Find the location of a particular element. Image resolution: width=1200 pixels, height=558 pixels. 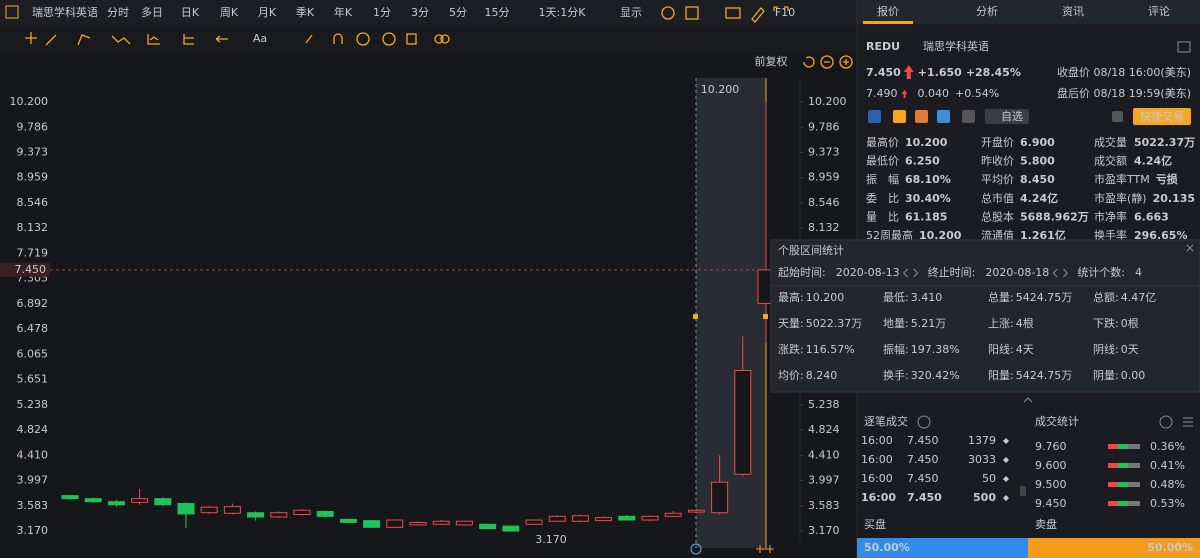

watch-label: 自选 is located at coordinates (1012, 116).